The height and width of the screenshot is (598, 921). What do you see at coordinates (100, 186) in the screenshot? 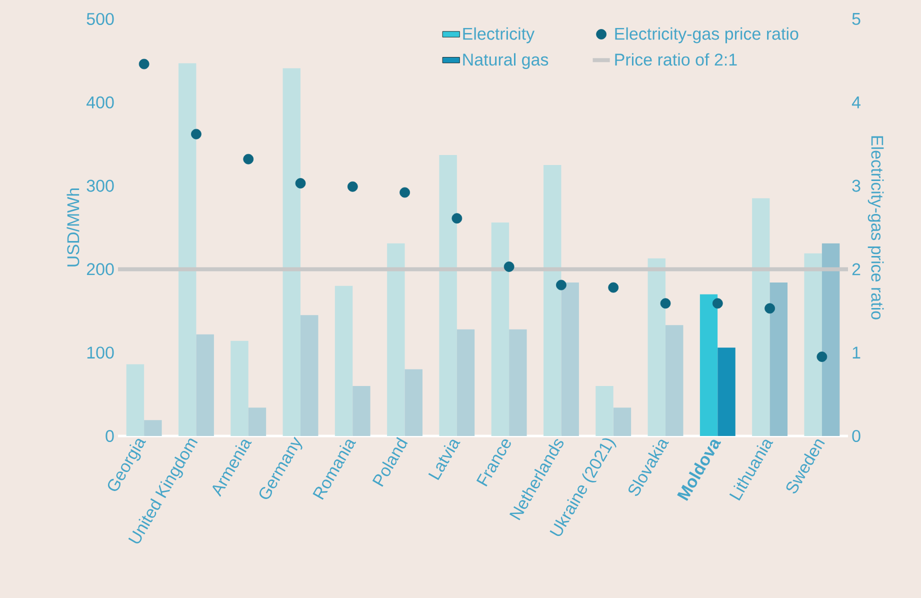
I see `y-tick-label: 300` at bounding box center [100, 186].